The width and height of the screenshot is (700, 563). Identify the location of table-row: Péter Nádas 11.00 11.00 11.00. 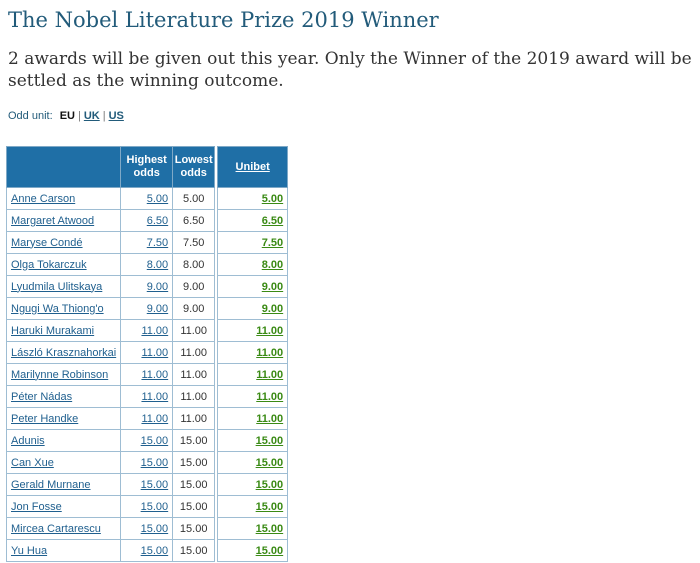
(147, 396).